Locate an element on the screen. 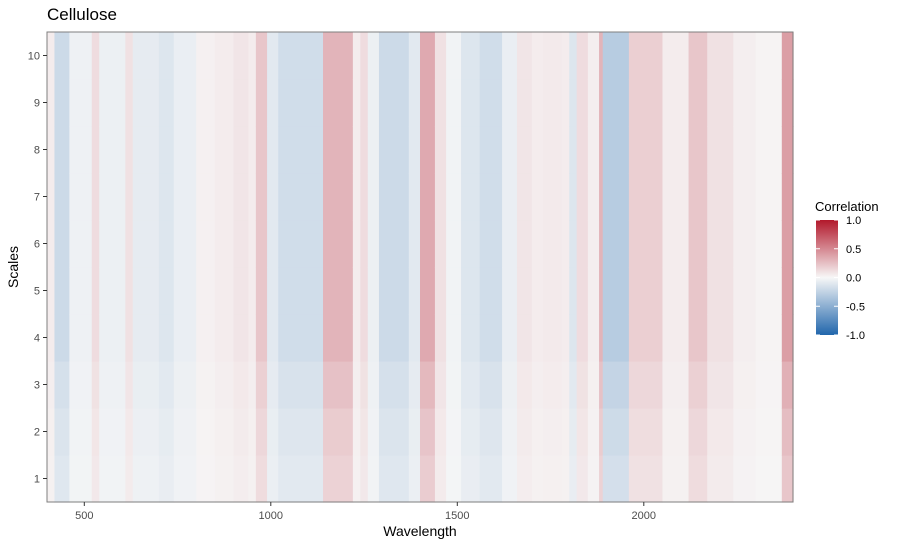 This screenshot has width=901, height=547. x-tick-label: 1000 is located at coordinates (271, 516).